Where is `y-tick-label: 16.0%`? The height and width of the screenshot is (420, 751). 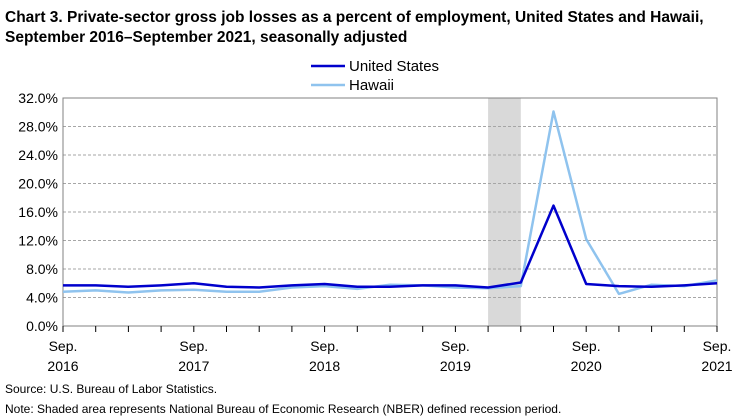
y-tick-label: 16.0% is located at coordinates (38, 212).